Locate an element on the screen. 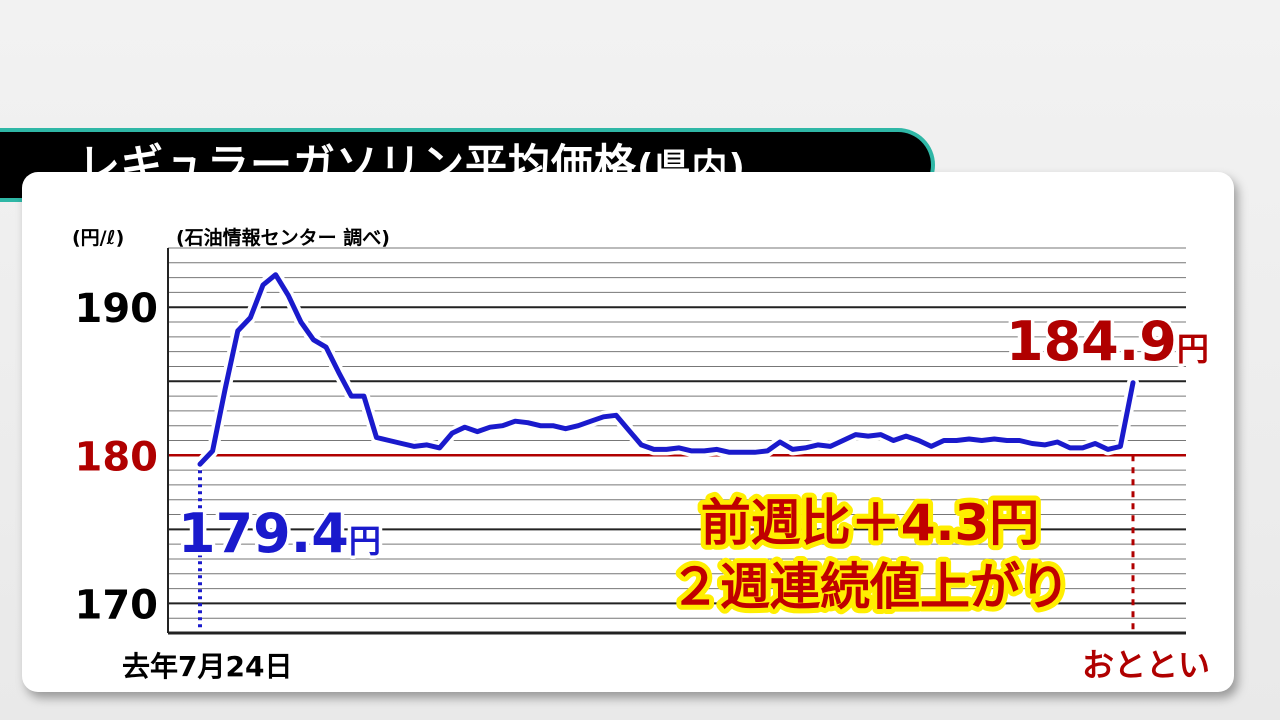 The image size is (1280, 720). end-value-label: 184.9円 is located at coordinates (1107, 341).